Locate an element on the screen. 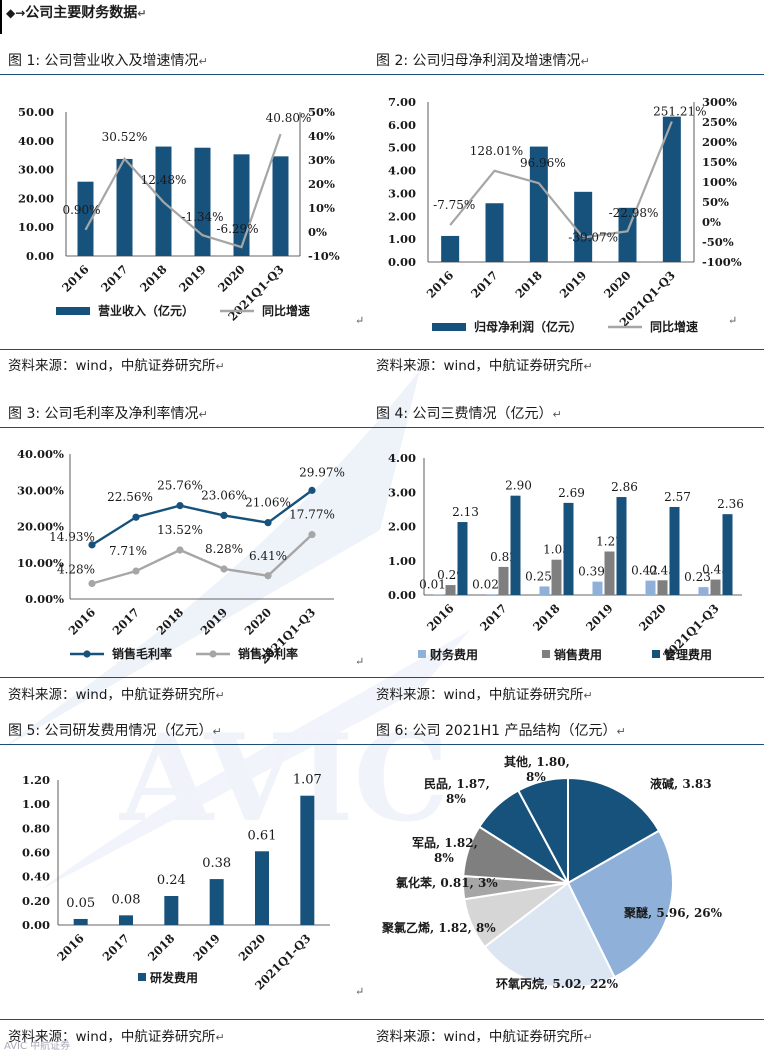 The height and width of the screenshot is (1053, 764). y-tick-label: 0.00% is located at coordinates (44, 599).